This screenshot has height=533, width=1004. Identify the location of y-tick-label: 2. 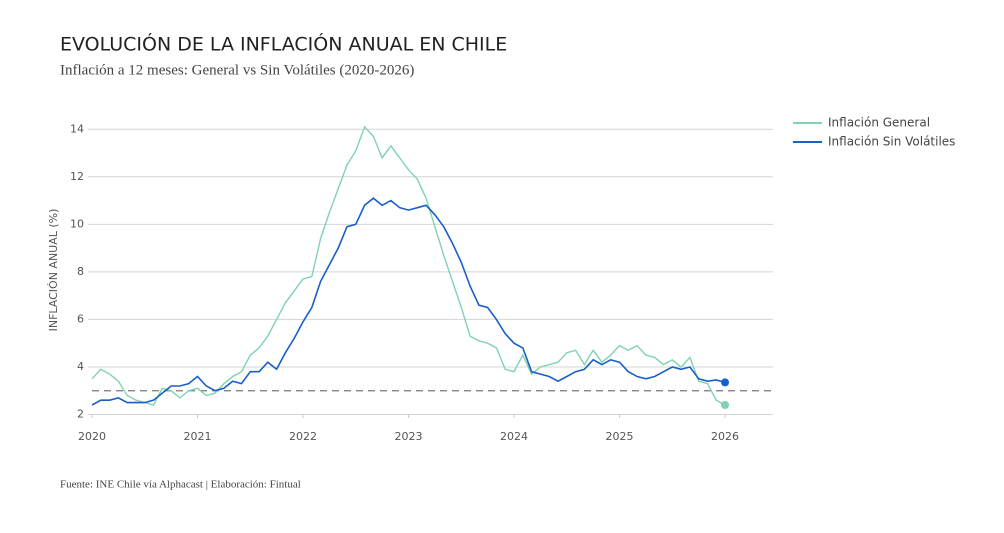
(80, 413).